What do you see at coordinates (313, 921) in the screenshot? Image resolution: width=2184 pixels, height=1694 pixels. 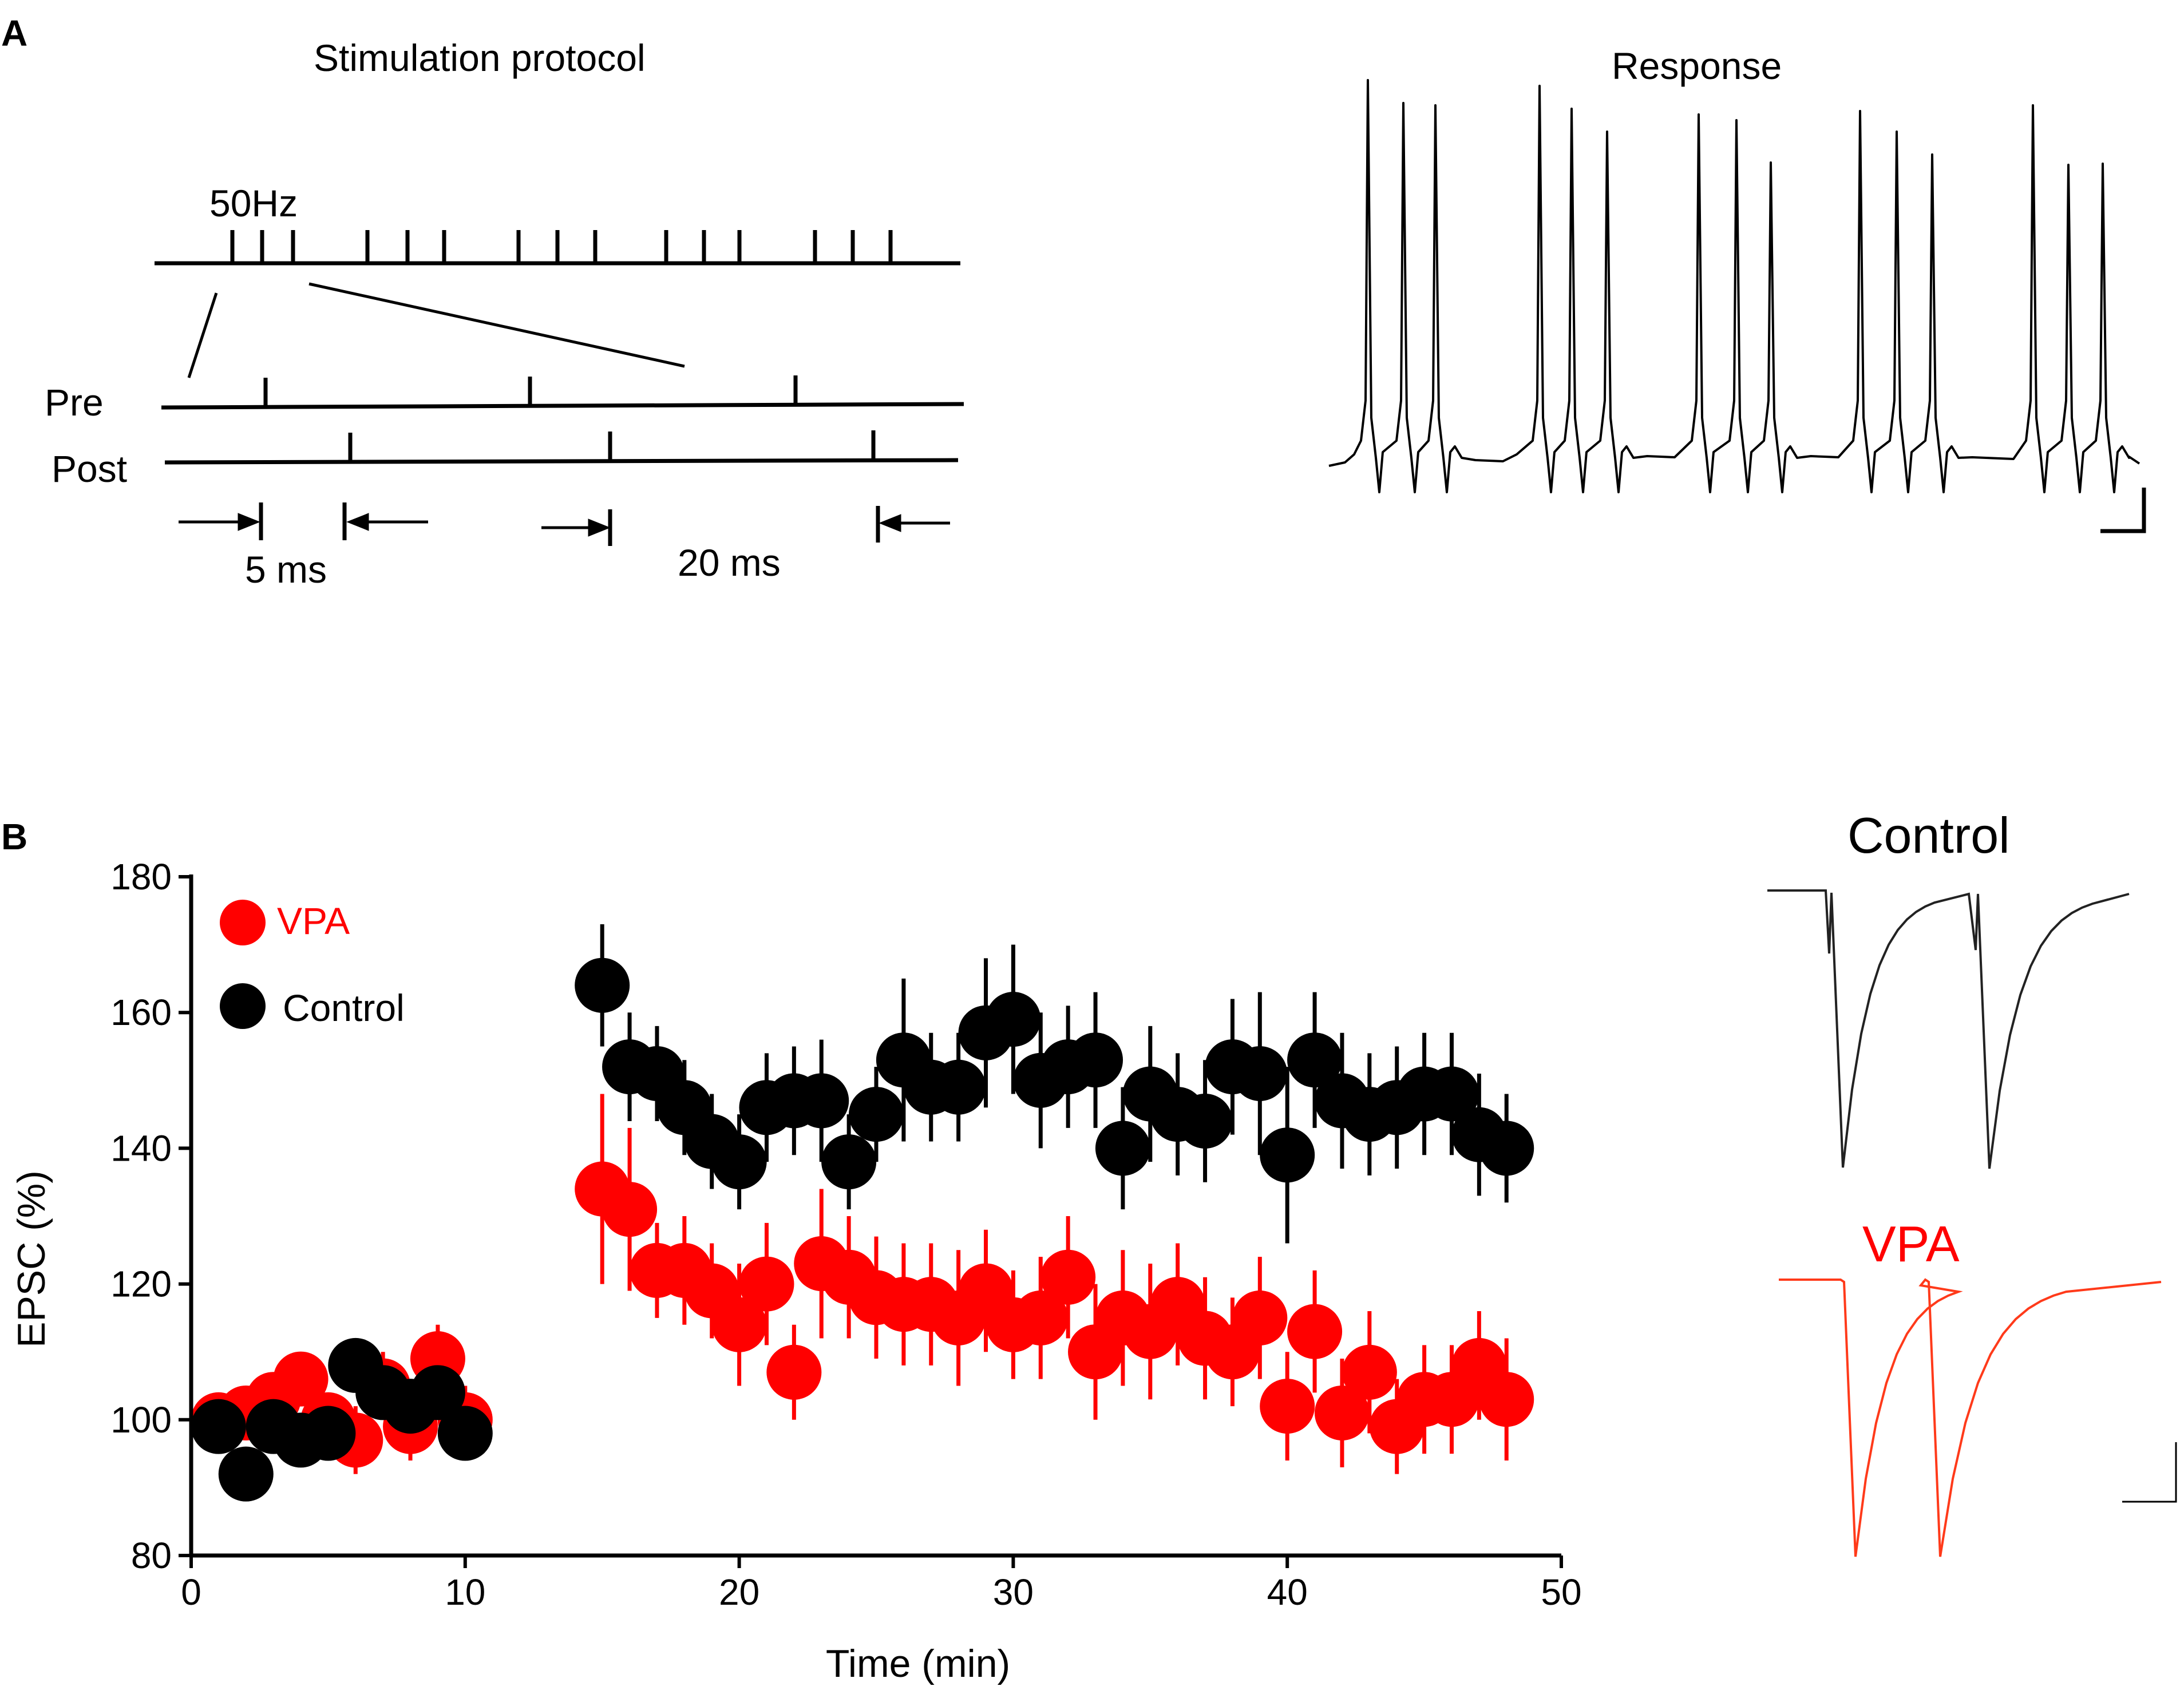 I see `legend-vpa-label: VPA` at bounding box center [313, 921].